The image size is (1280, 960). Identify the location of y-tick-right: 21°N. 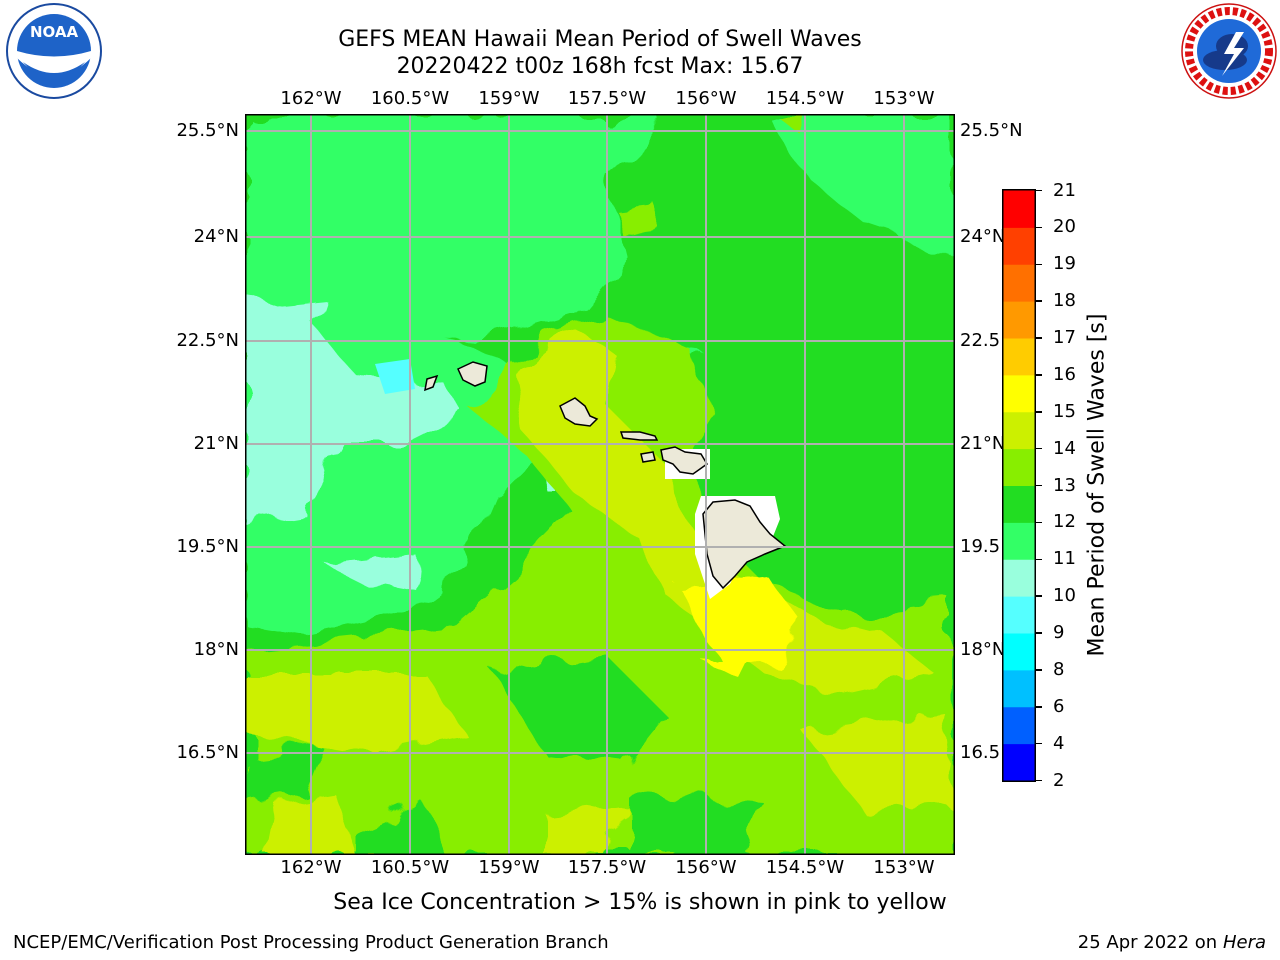
(983, 443).